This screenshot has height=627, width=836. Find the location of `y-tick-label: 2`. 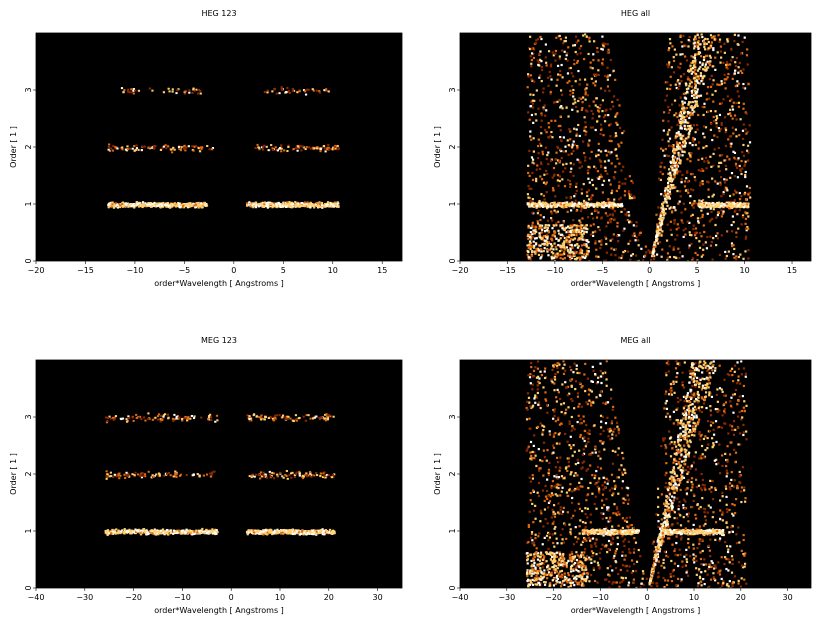

y-tick-label: 2 is located at coordinates (452, 146).